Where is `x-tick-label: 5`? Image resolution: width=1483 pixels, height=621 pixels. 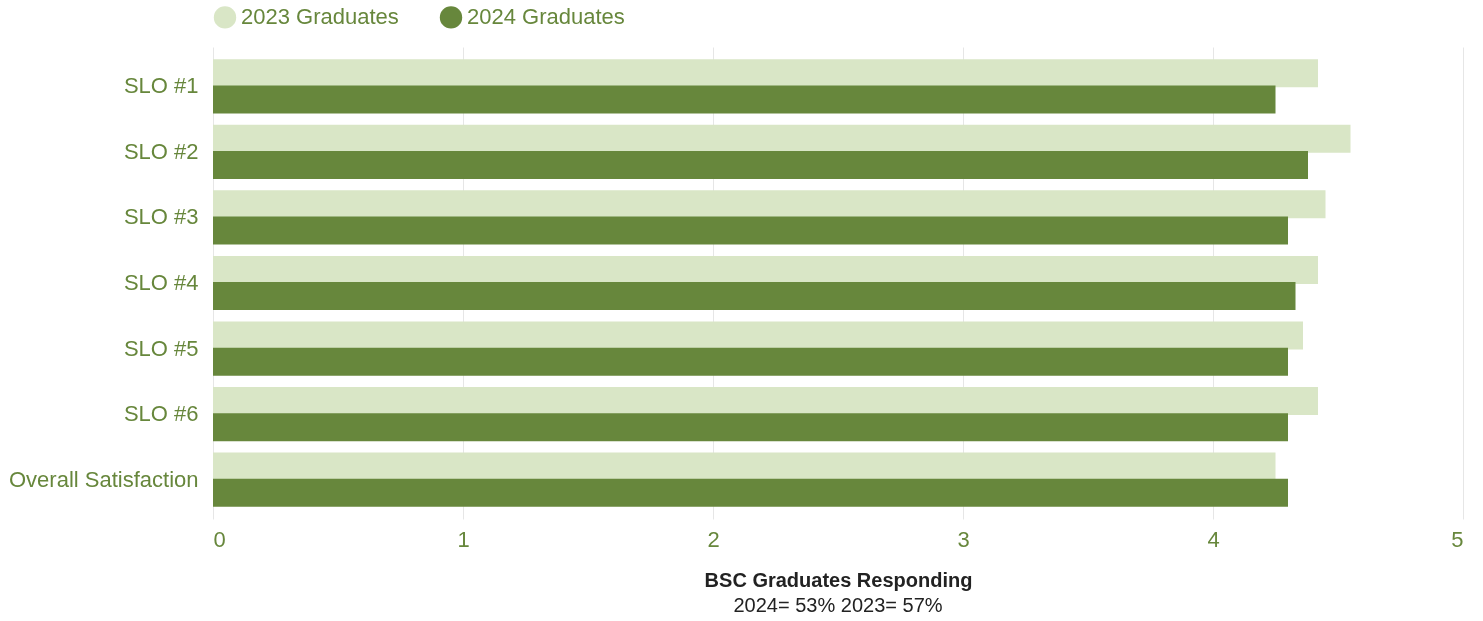
x-tick-label: 5 is located at coordinates (1457, 539).